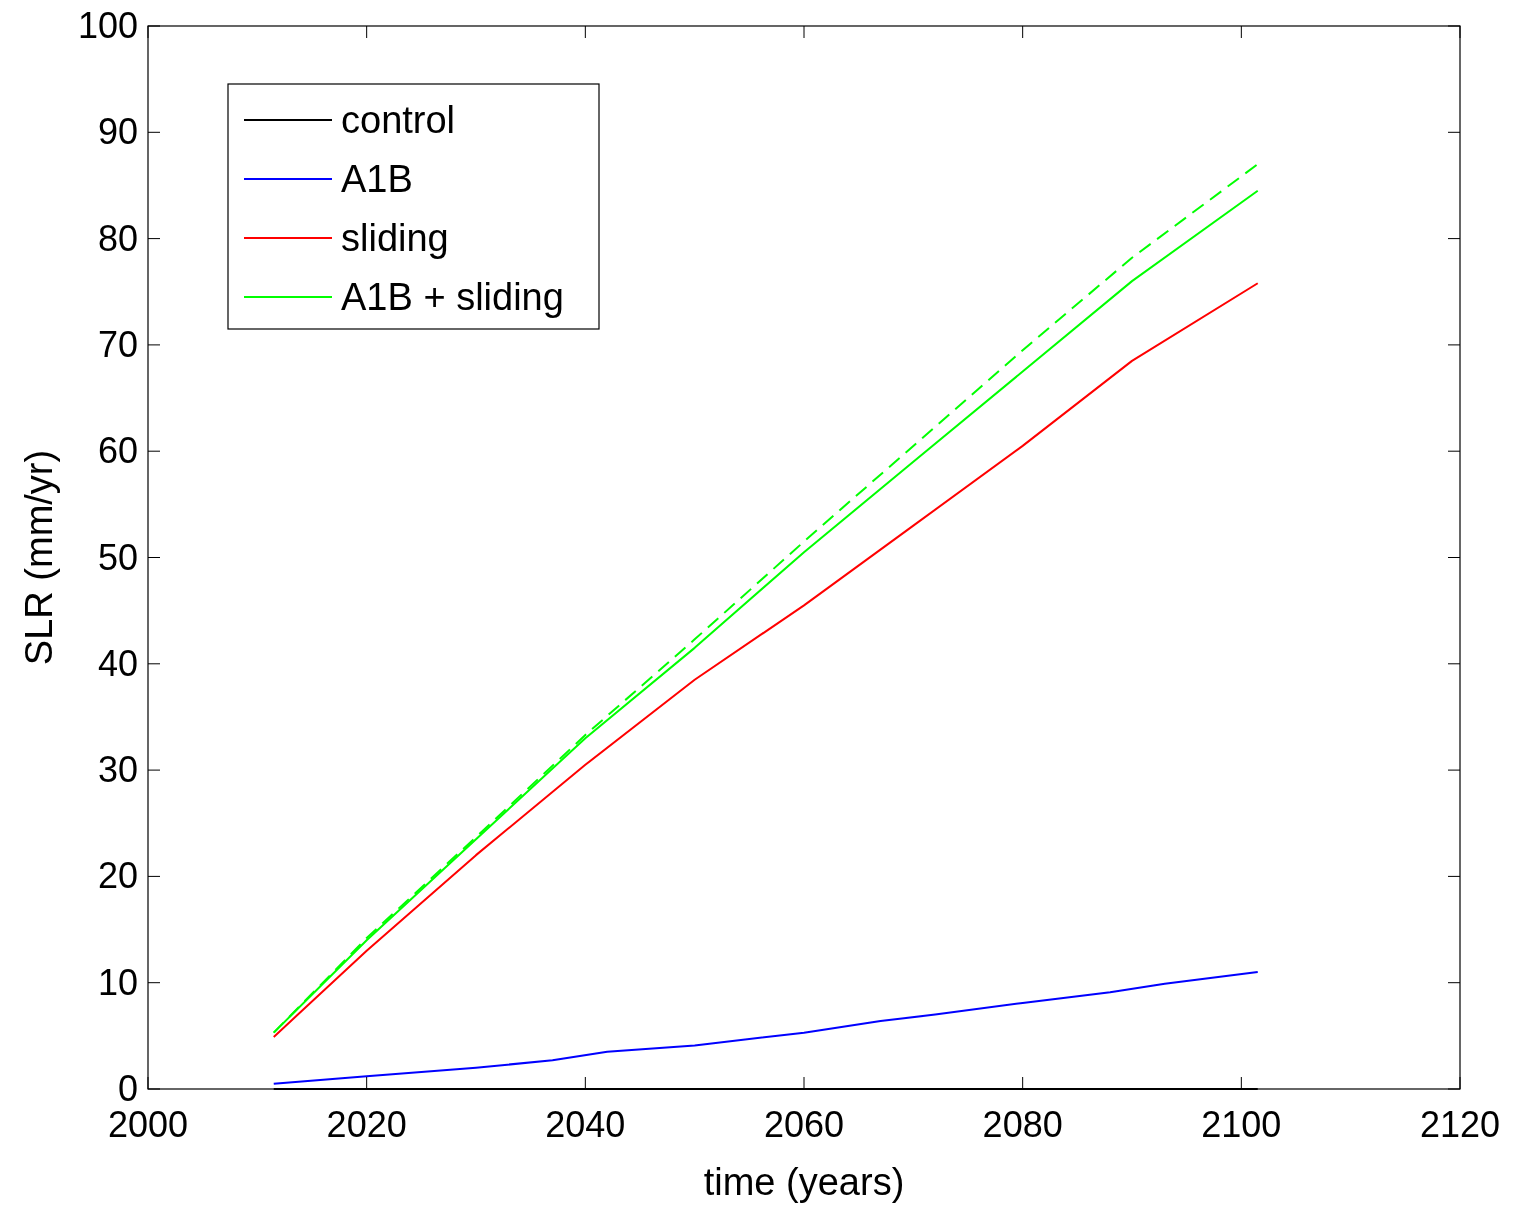  I want to click on line-series, so click(765, 1028).